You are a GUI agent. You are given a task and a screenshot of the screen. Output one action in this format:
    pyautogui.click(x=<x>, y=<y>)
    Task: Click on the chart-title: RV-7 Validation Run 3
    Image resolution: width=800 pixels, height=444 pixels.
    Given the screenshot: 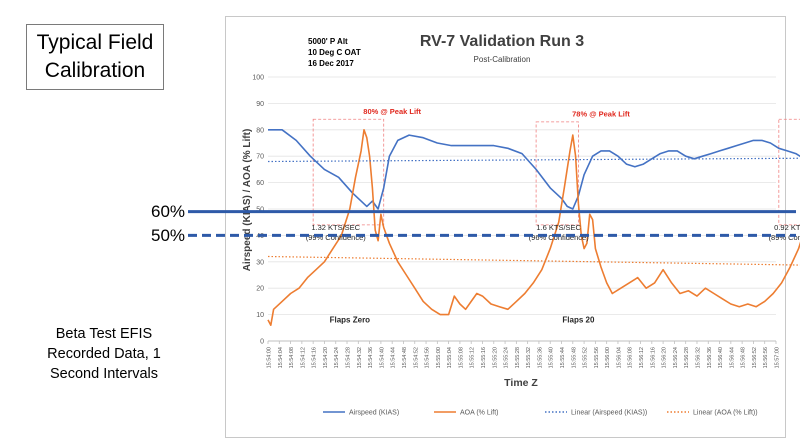 What is the action you would take?
    pyautogui.click(x=502, y=41)
    